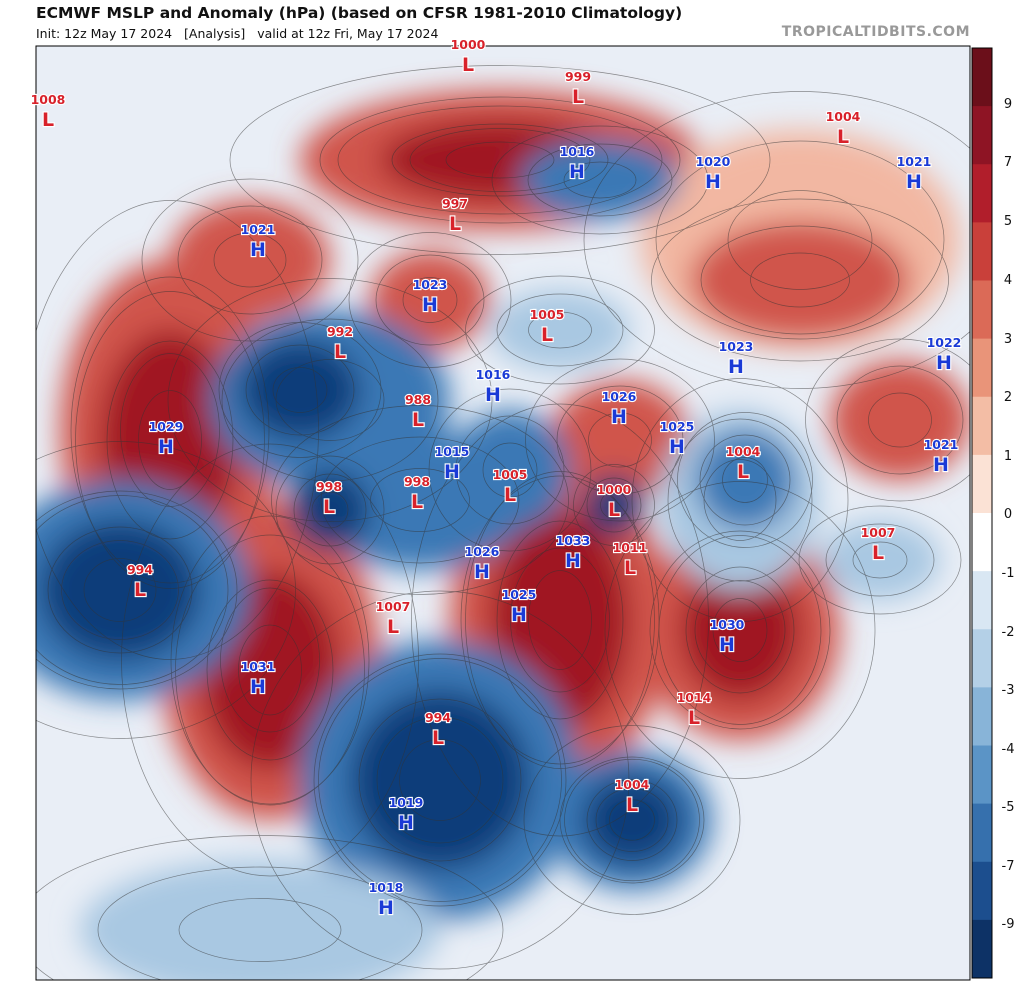  I want to click on center-value: 1008, so click(48, 99).